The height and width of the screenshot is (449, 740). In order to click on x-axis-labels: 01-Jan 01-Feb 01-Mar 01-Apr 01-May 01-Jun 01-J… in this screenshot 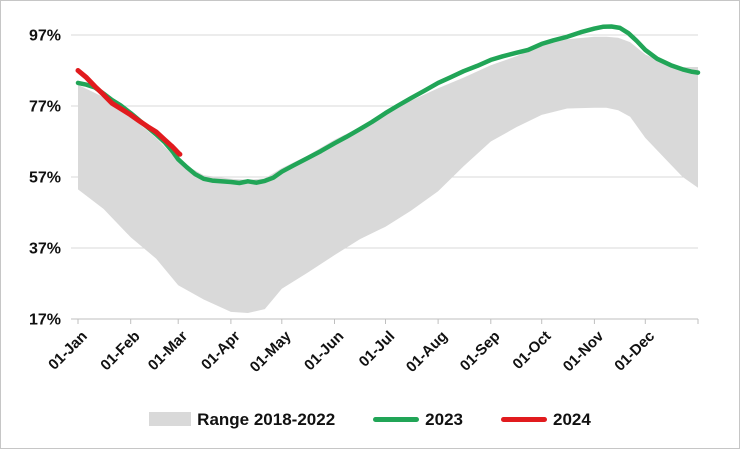, I will do `click(351, 351)`.